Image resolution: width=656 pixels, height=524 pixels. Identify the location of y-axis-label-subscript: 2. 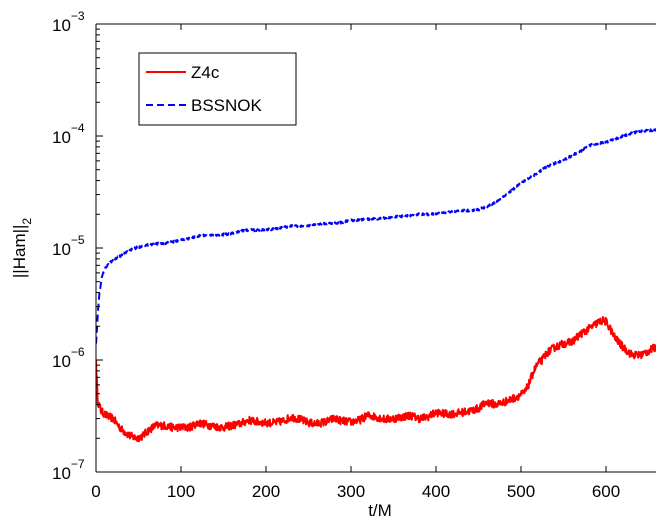
(27, 221).